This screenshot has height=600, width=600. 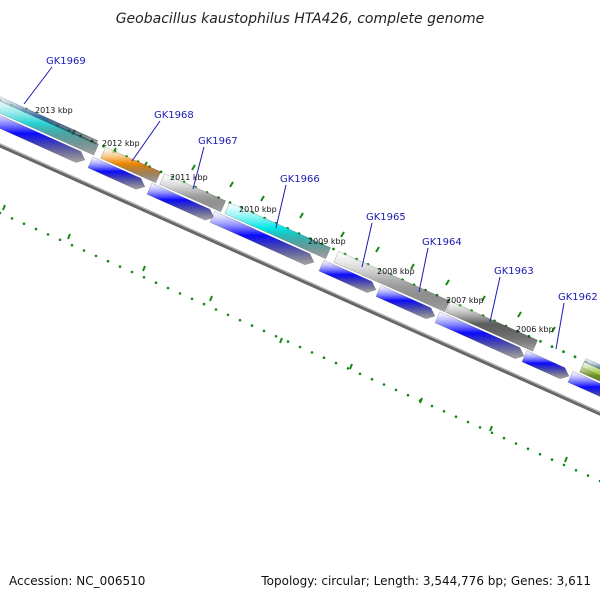 What do you see at coordinates (514, 271) in the screenshot?
I see `gene-label: GK1963` at bounding box center [514, 271].